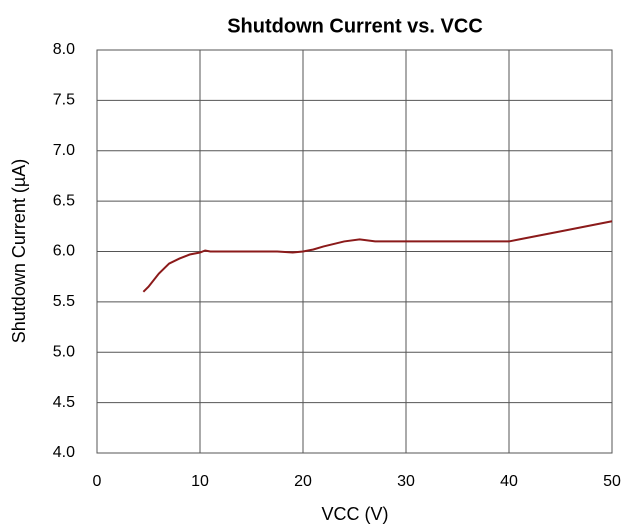  I want to click on y-tick-label: 4.5, so click(64, 402).